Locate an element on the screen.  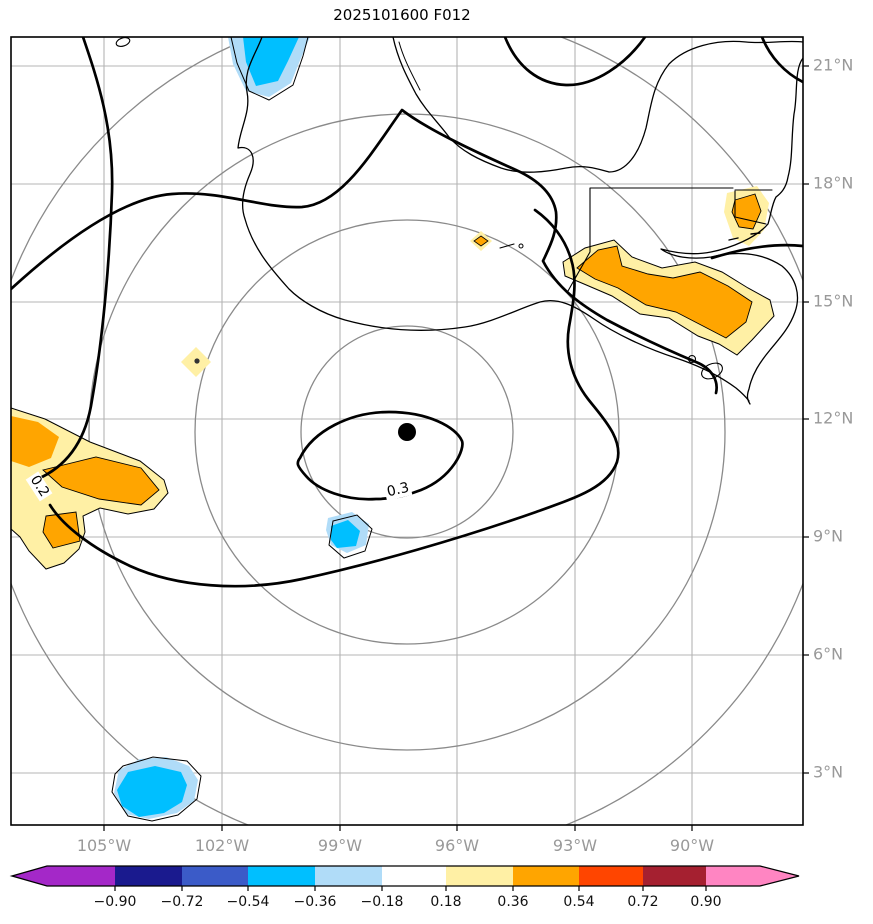
island-top-left is located at coordinates (123, 42).